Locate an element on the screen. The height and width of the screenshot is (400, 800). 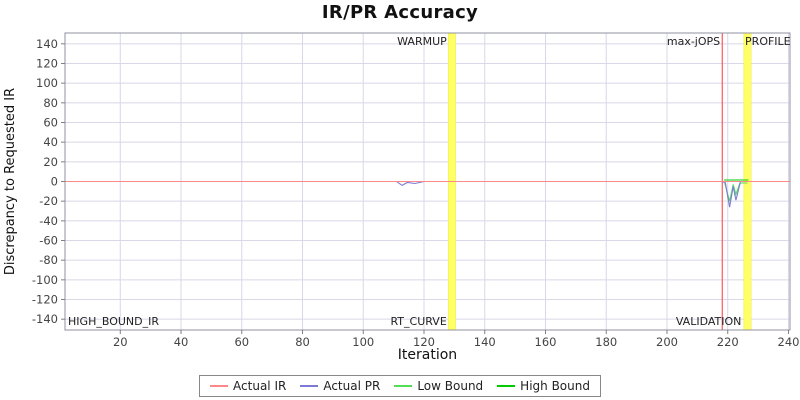
legend-label: Low Bound is located at coordinates (450, 386).